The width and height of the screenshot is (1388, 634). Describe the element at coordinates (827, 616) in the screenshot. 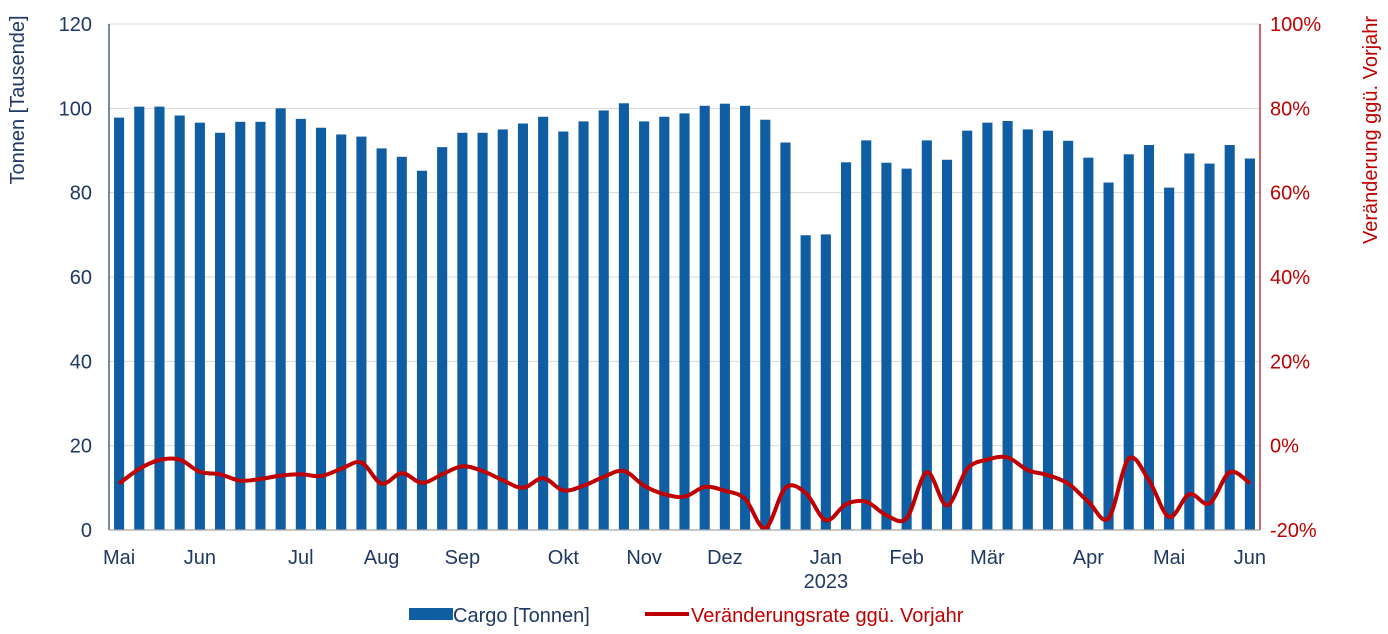

I see `legend-line-label: Veränderungsrate ggü. Vorjahr` at that location.